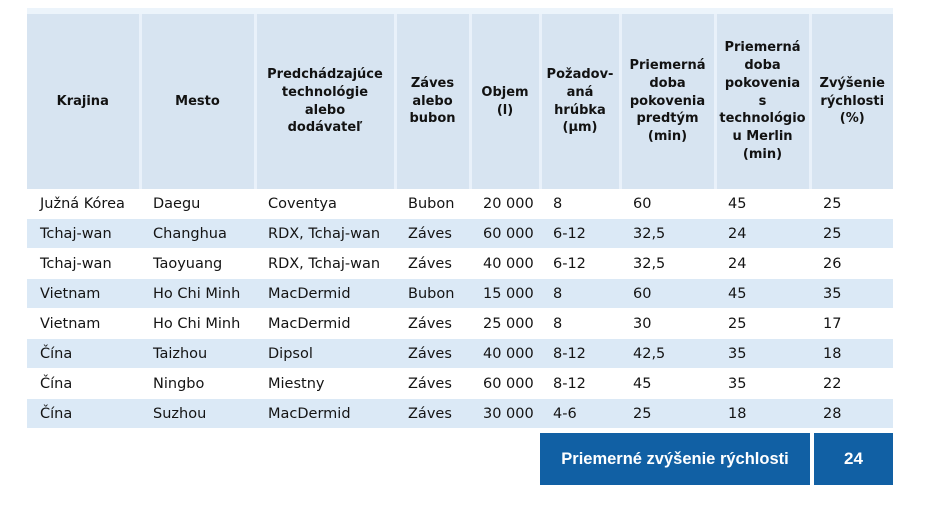 Image resolution: width=942 pixels, height=522 pixels. Describe the element at coordinates (580, 413) in the screenshot. I see `table-cell: 4-6` at that location.